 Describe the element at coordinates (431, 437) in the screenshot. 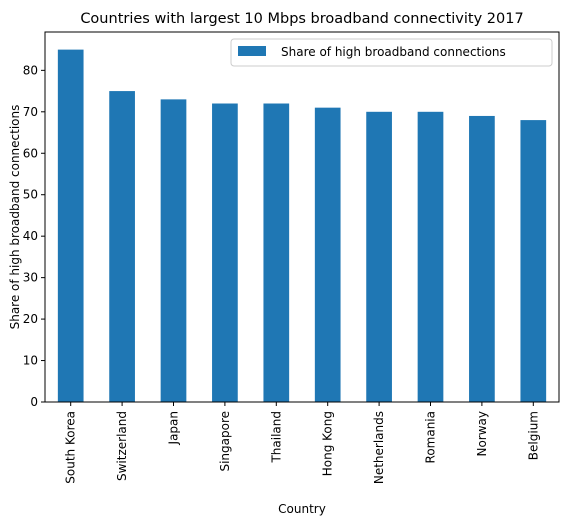

I see `x-tick-label: Romania` at that location.